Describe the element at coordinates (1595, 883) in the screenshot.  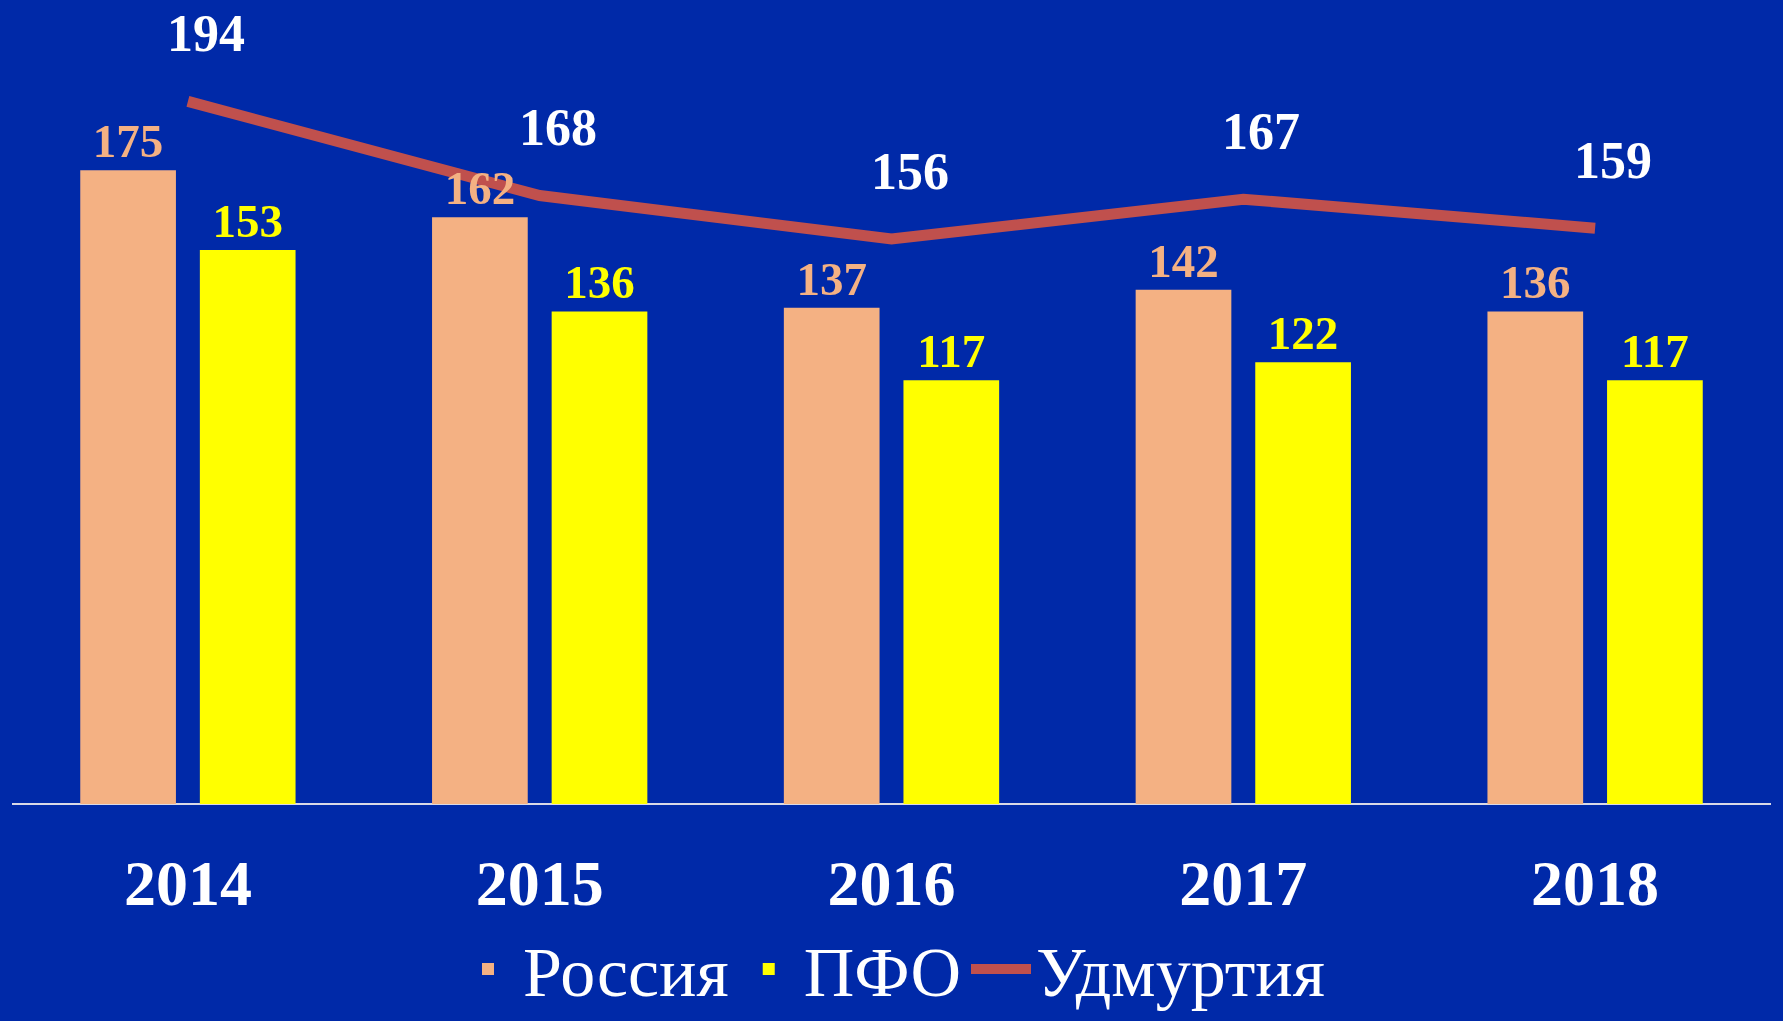
I see `x-tick-label: 2018` at that location.